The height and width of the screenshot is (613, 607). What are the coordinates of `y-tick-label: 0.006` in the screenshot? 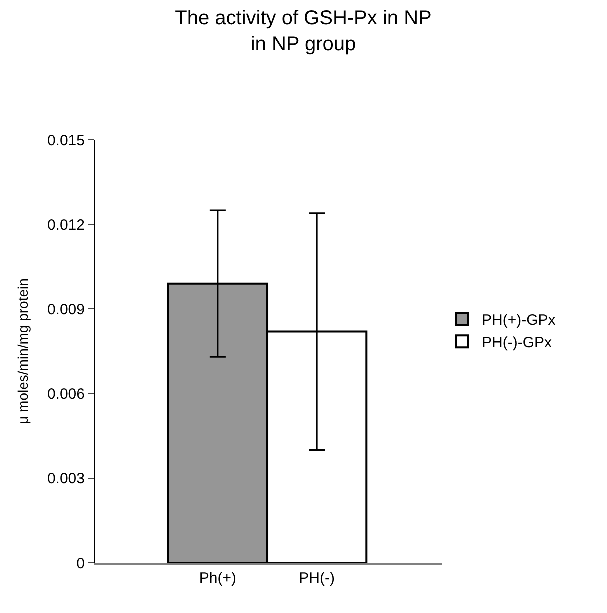 It's located at (66, 395).